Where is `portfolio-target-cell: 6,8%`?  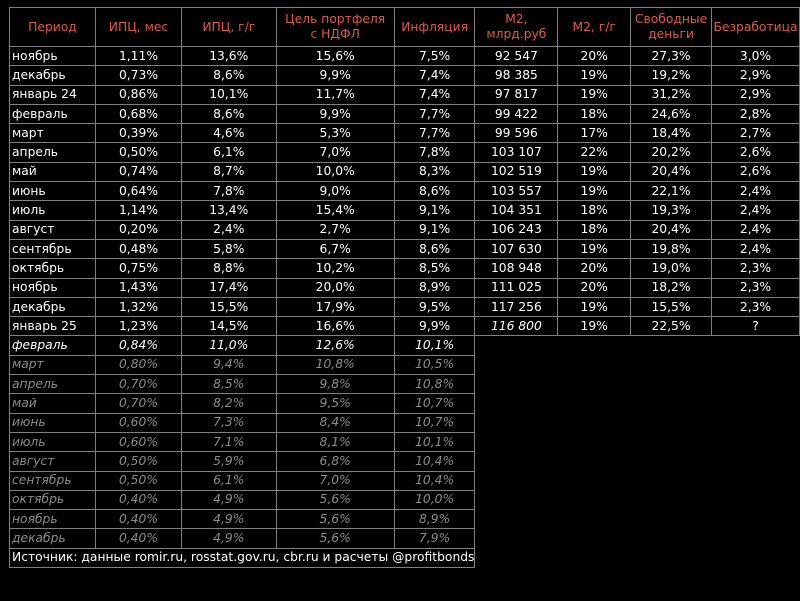 portfolio-target-cell: 6,8% is located at coordinates (335, 461).